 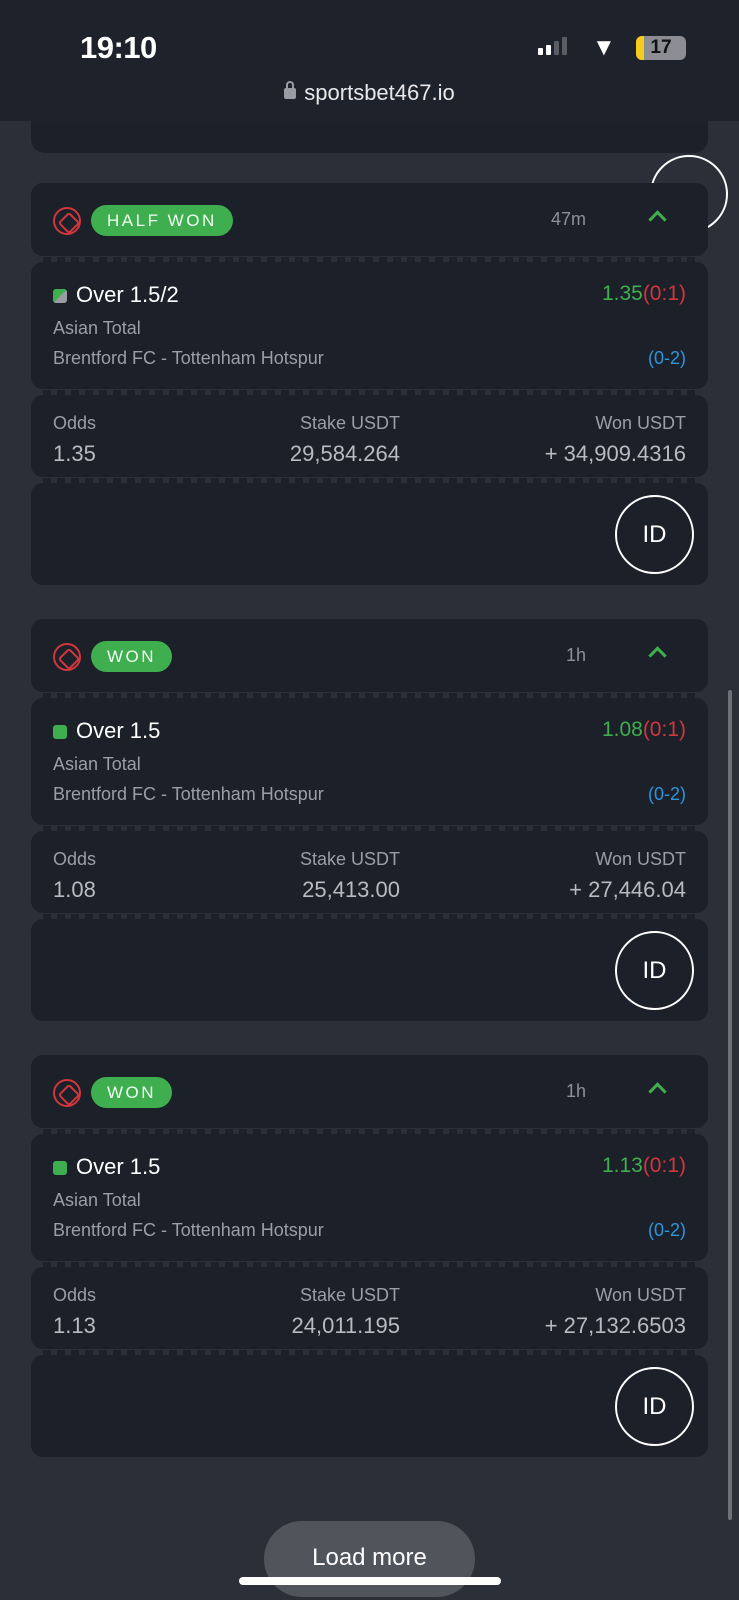 What do you see at coordinates (568, 219) in the screenshot?
I see `time-ago: 47m` at bounding box center [568, 219].